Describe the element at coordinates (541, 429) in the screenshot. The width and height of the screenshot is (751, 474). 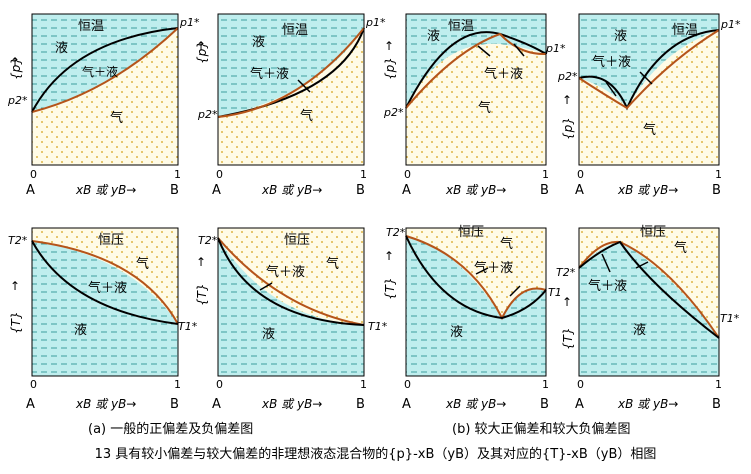
I see `caption-b: (b) 较大正偏差和较大负偏差图` at that location.